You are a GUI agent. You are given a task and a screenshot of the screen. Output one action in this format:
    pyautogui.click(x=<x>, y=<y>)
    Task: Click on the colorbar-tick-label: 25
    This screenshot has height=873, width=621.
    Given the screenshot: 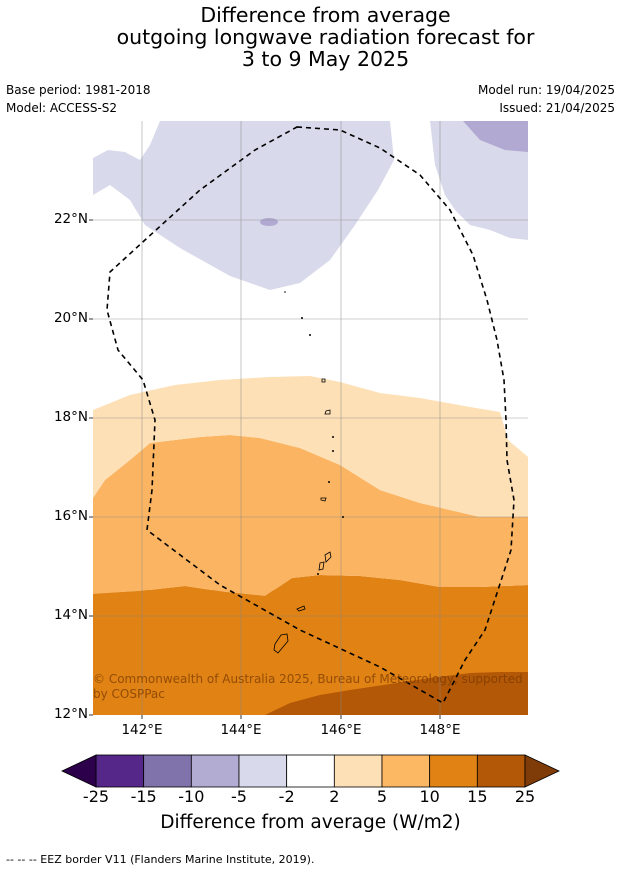 What is the action you would take?
    pyautogui.click(x=525, y=796)
    